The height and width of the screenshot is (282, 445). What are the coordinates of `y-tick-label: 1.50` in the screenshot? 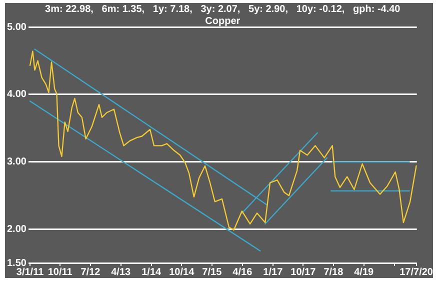 It's located at (16, 263).